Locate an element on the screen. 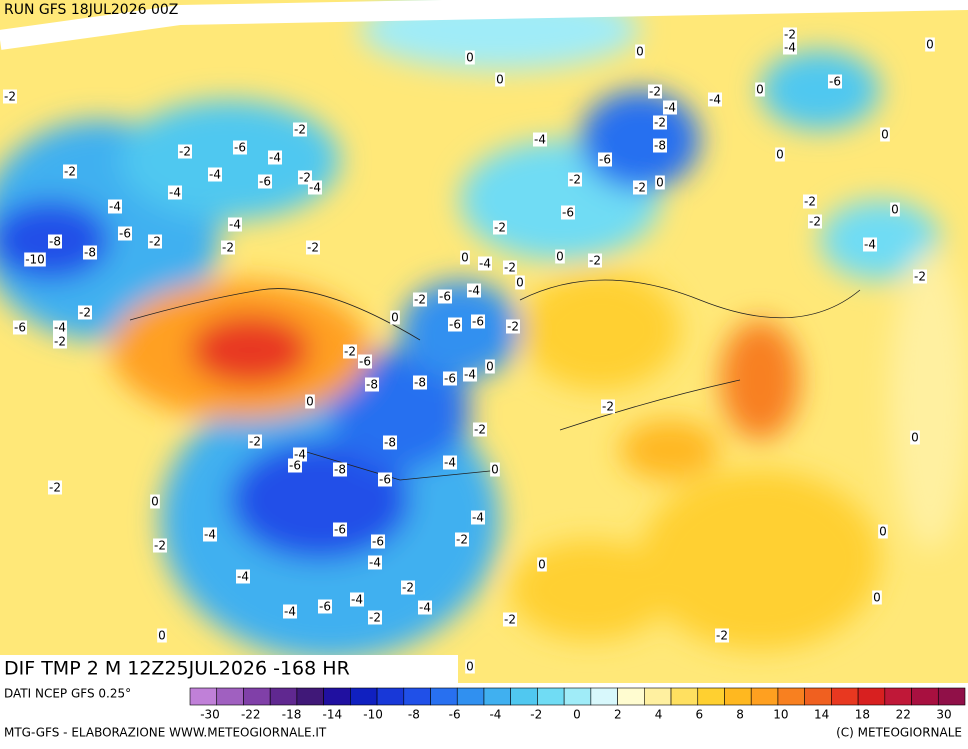 The image size is (968, 749). legend-tick-label: -14 is located at coordinates (333, 715).